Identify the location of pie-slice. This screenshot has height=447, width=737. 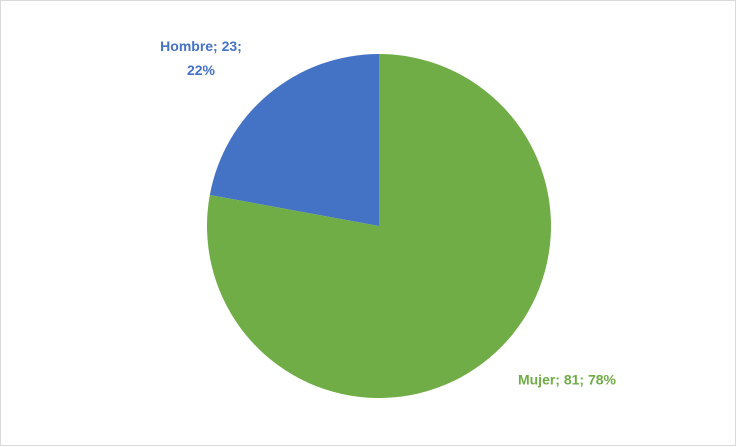
(294, 140).